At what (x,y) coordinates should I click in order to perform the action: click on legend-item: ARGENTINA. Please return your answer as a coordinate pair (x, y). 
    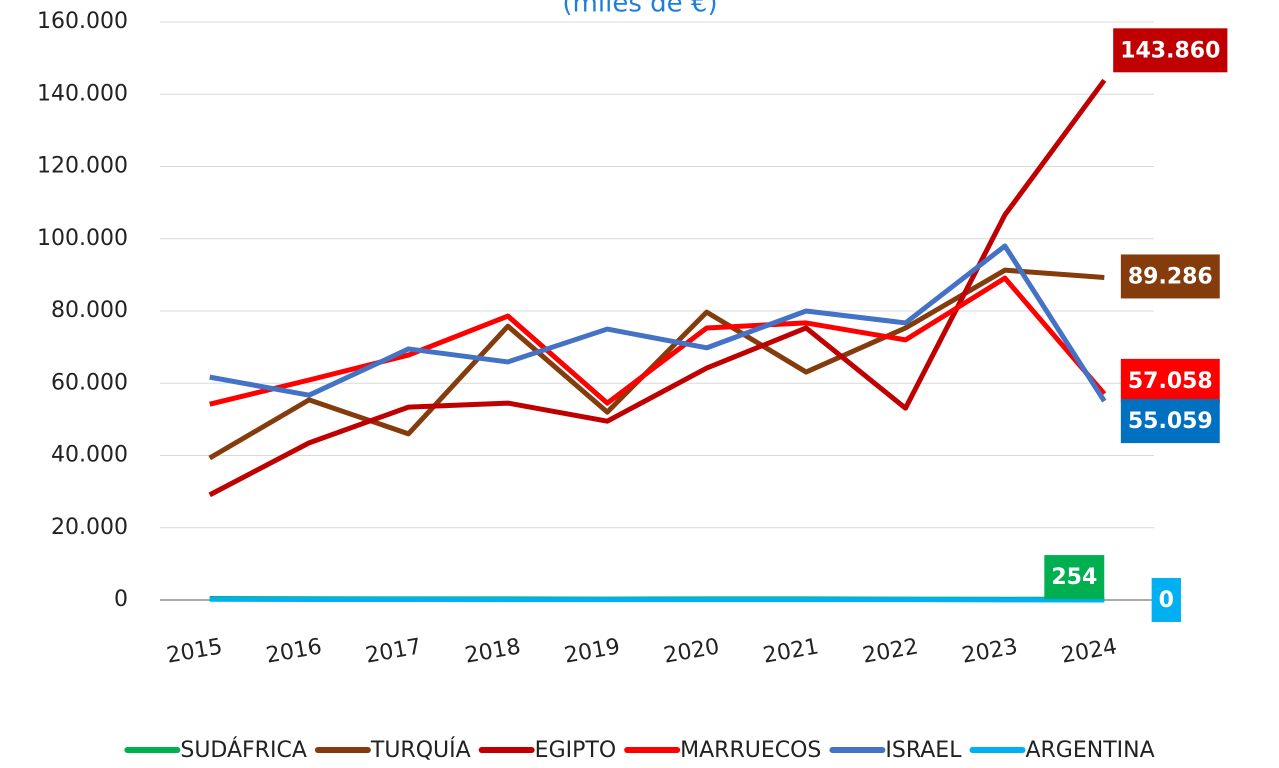
    Looking at the image, I should click on (1062, 750).